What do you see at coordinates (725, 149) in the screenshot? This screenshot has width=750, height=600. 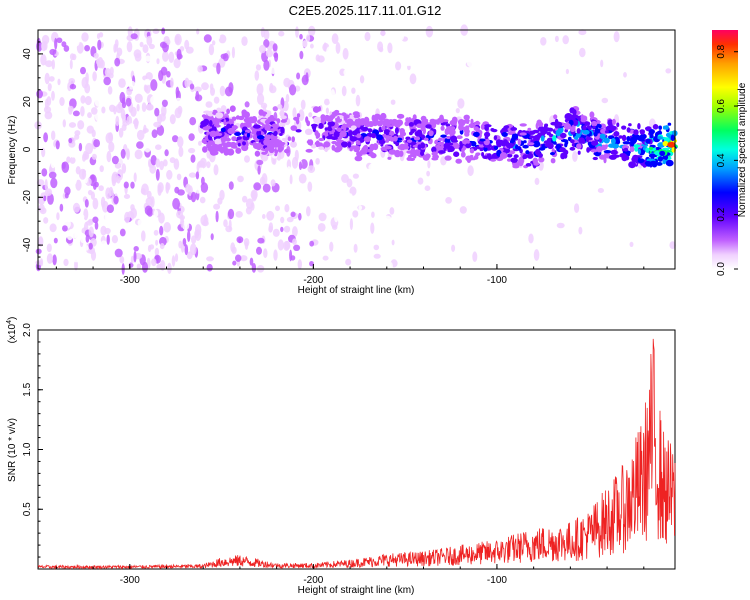 I see `colorbar-gradient` at bounding box center [725, 149].